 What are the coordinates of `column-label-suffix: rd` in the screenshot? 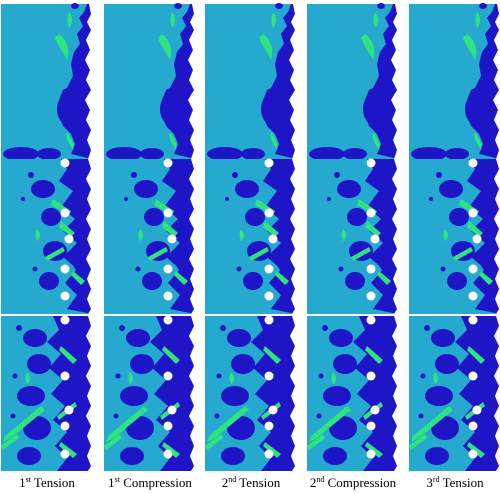 It's located at (436, 479).